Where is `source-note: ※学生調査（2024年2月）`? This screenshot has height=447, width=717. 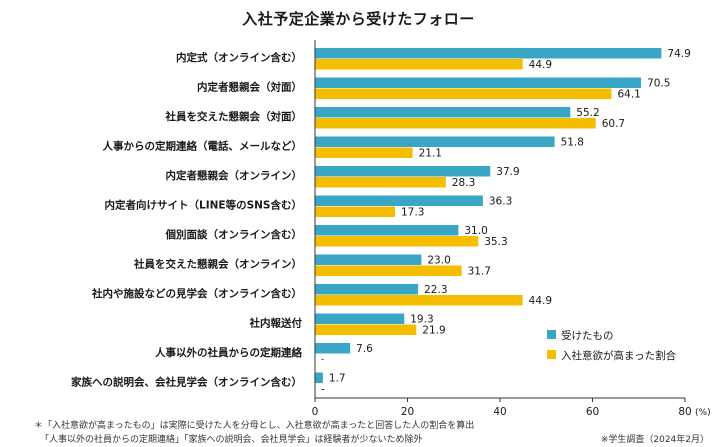
source-note: ※学生調査（2024年2月） is located at coordinates (654, 440).